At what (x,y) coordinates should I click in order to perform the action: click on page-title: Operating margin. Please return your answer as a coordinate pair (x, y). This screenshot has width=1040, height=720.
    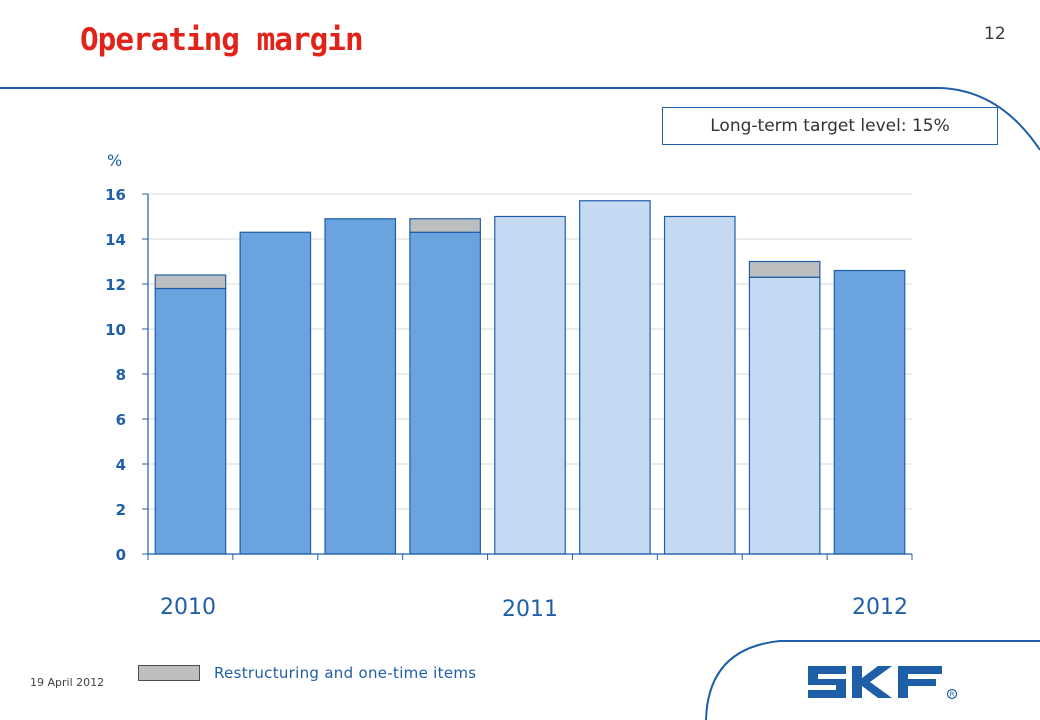
    Looking at the image, I should click on (222, 40).